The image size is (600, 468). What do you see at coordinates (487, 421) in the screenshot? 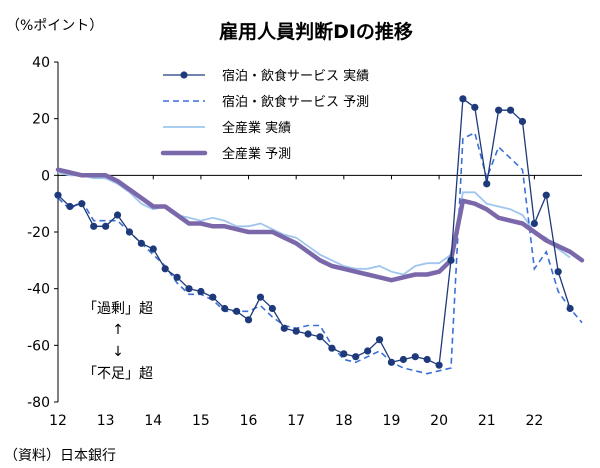
I see `x-tick-label: 21` at bounding box center [487, 421].